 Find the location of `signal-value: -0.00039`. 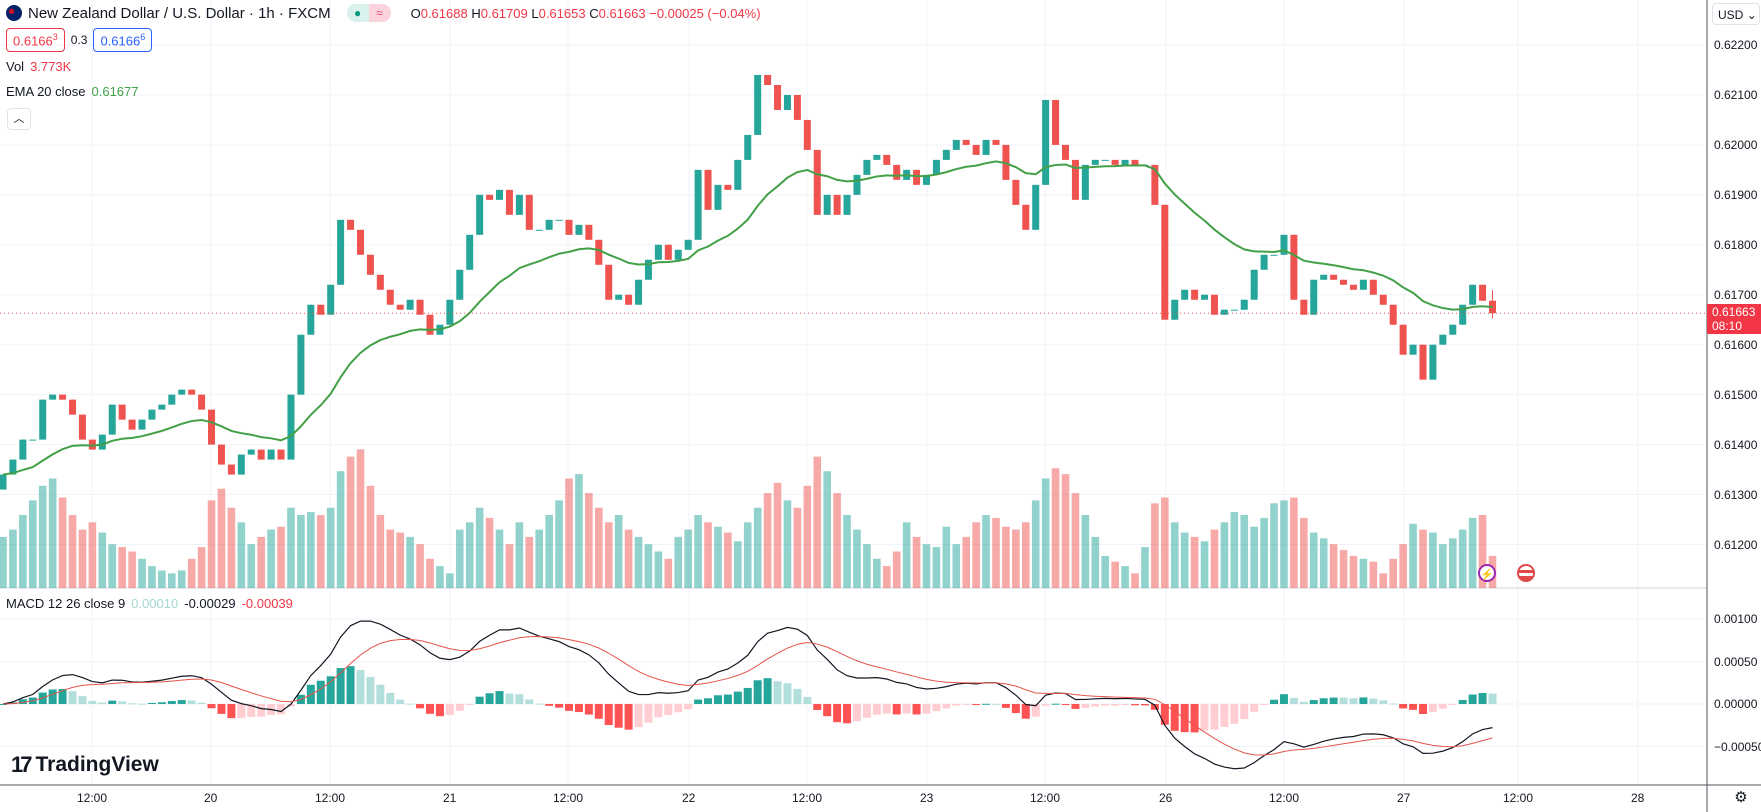

signal-value: -0.00039 is located at coordinates (267, 603).